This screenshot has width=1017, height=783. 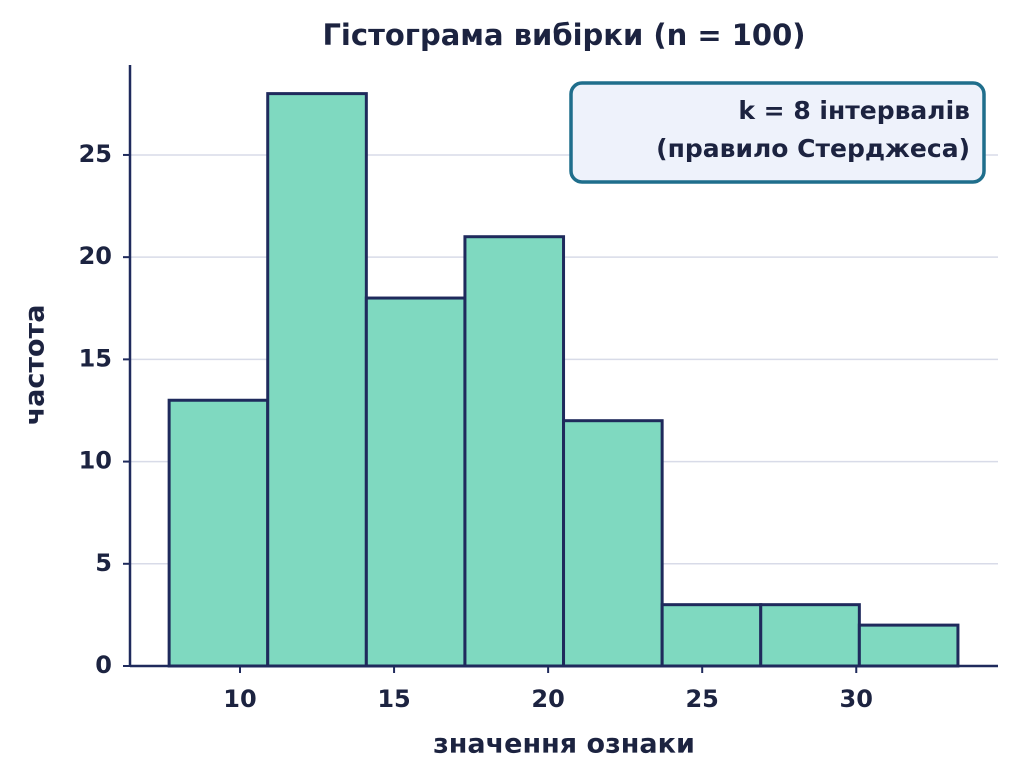 I want to click on y-tick-label: 10, so click(x=95, y=461).